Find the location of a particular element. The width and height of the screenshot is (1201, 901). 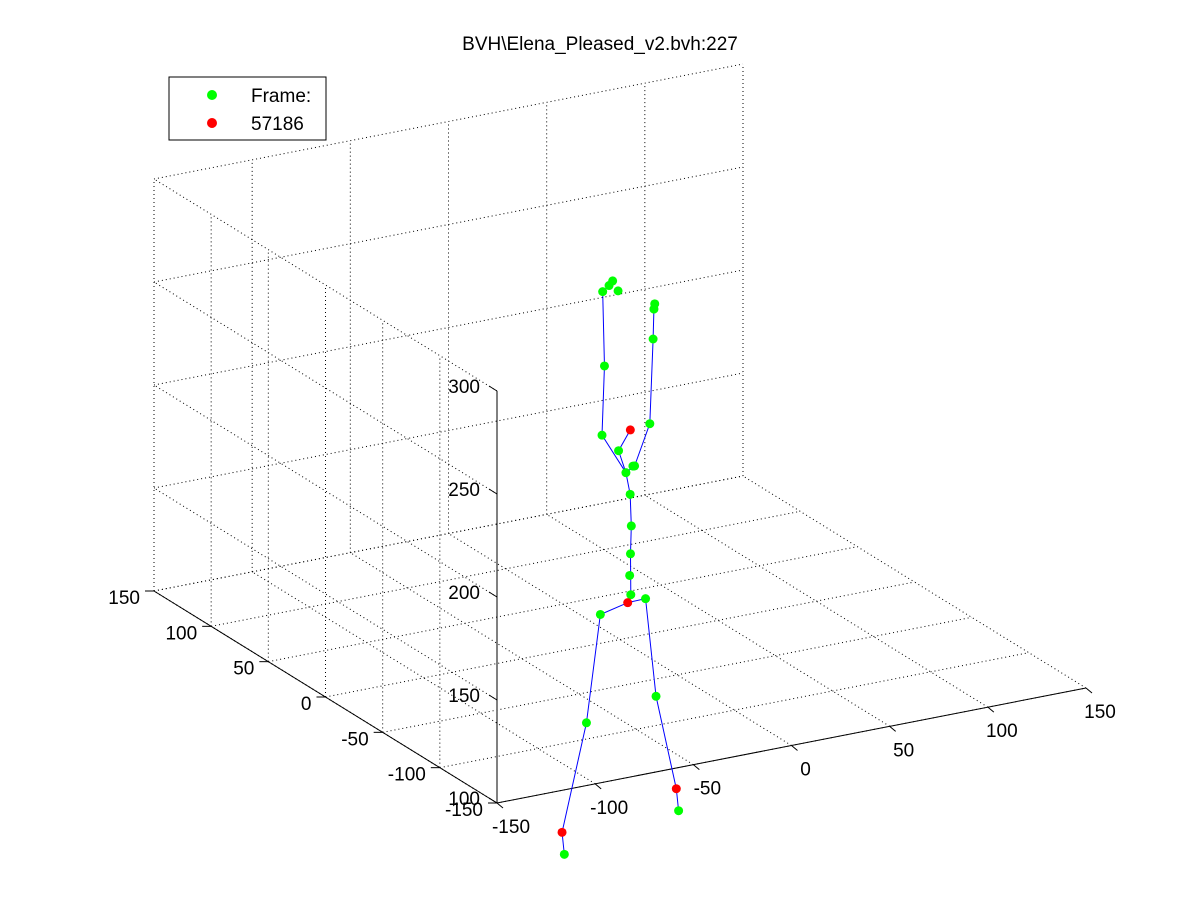

legend-box is located at coordinates (247, 108).